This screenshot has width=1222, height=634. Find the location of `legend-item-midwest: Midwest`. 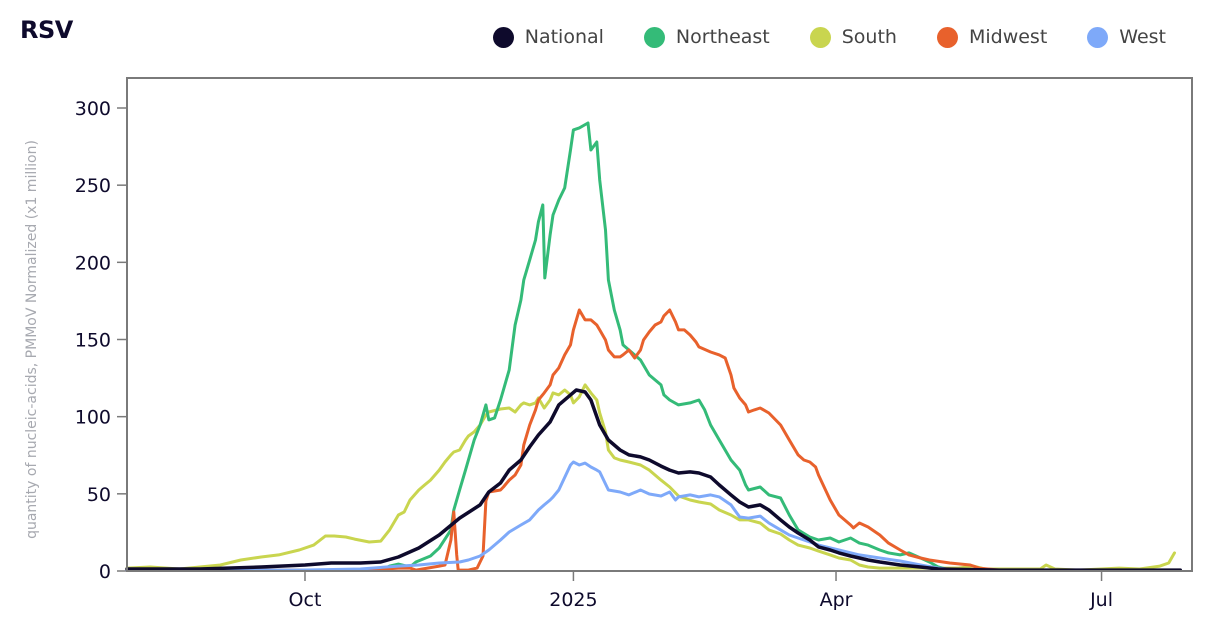

legend-item-midwest: Midwest is located at coordinates (992, 37).